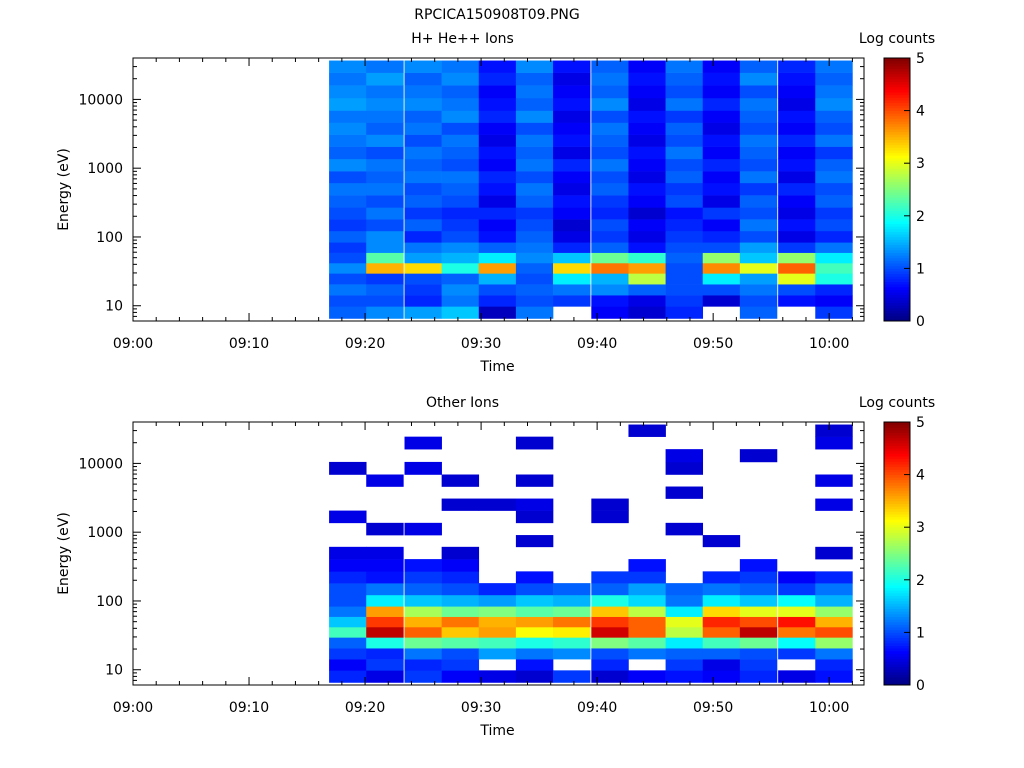  Describe the element at coordinates (365, 708) in the screenshot. I see `x-tick-label: 09:20` at that location.